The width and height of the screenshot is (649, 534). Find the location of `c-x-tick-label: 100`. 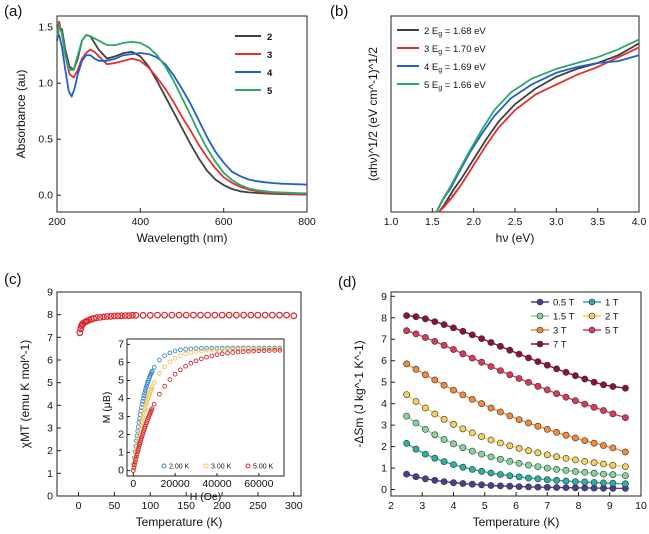

c-x-tick-label: 100 is located at coordinates (151, 506).